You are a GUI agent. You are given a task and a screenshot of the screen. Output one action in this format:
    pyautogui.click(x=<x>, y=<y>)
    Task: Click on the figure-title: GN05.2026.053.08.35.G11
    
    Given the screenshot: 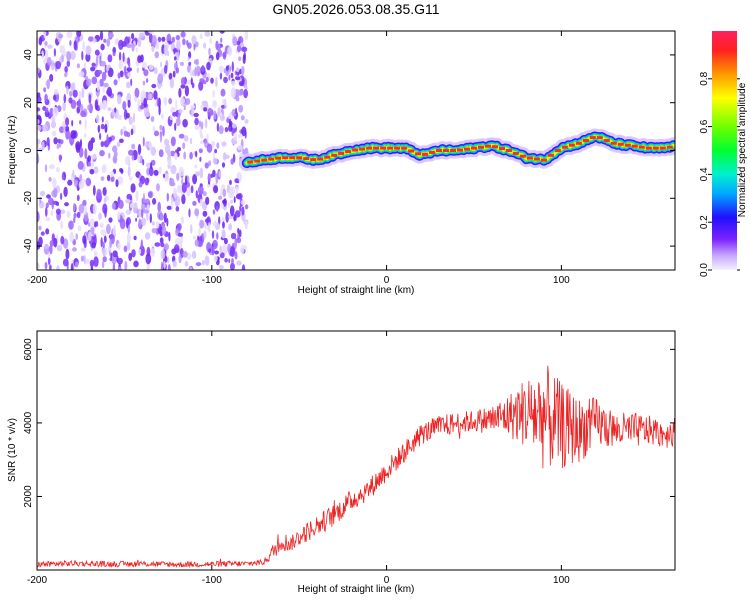 What is the action you would take?
    pyautogui.click(x=355, y=9)
    